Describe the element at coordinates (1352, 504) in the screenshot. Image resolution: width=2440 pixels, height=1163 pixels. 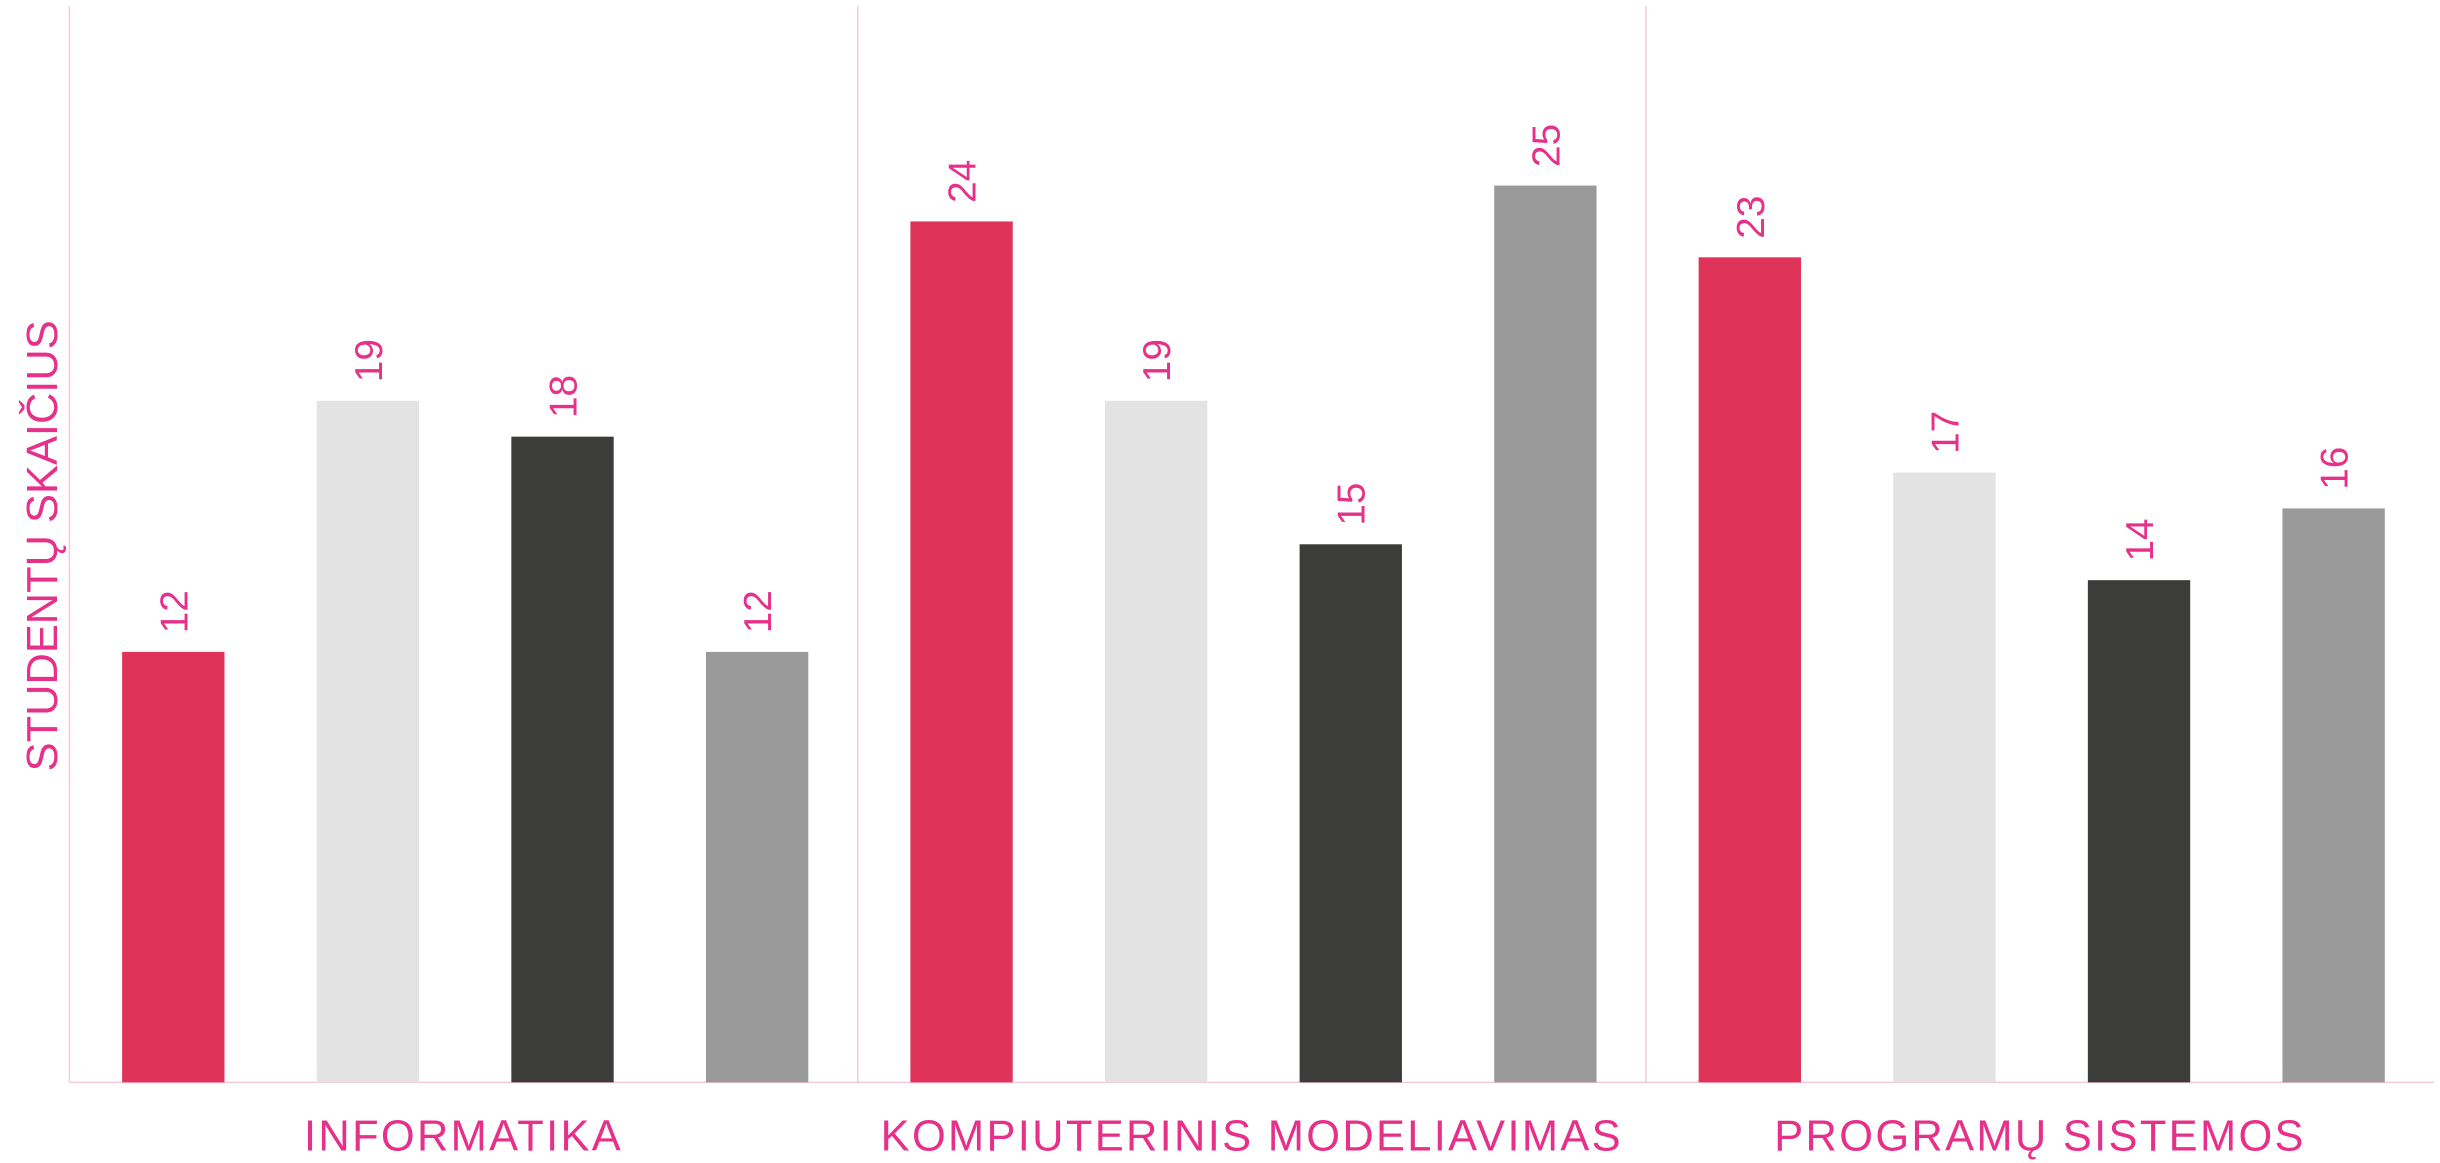
I see `data-label: 15` at that location.